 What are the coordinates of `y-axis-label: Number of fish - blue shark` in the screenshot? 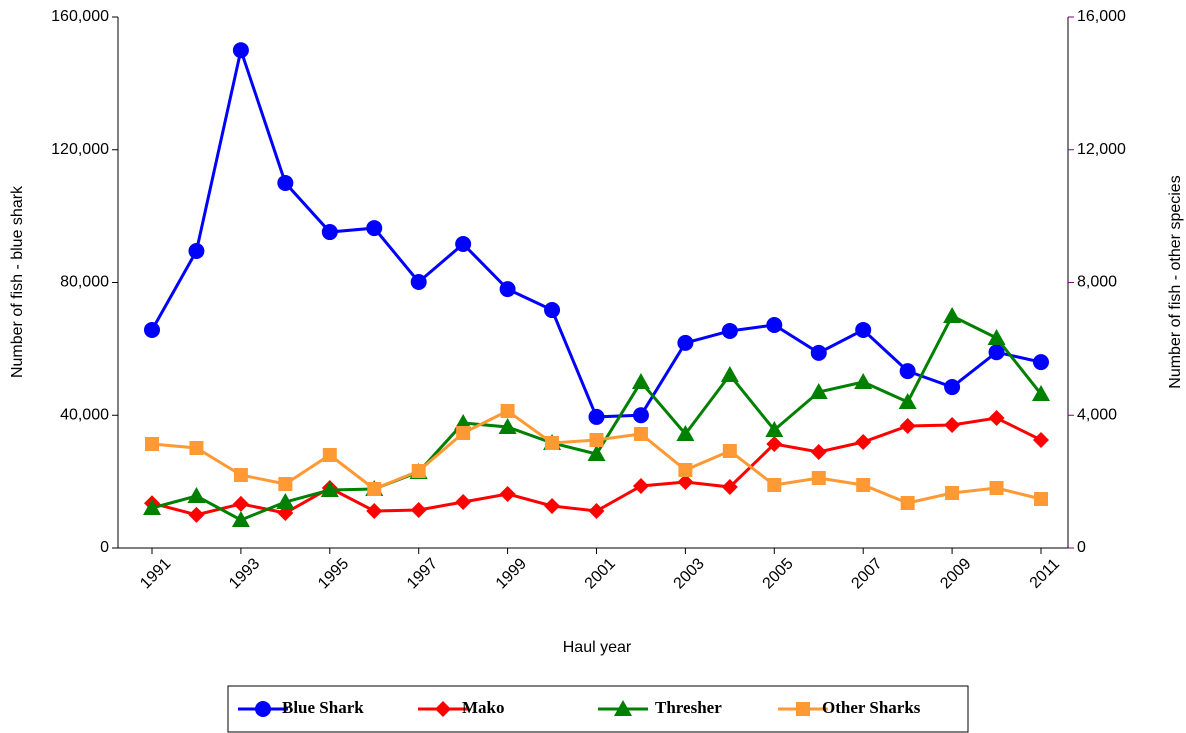 It's located at (17, 281).